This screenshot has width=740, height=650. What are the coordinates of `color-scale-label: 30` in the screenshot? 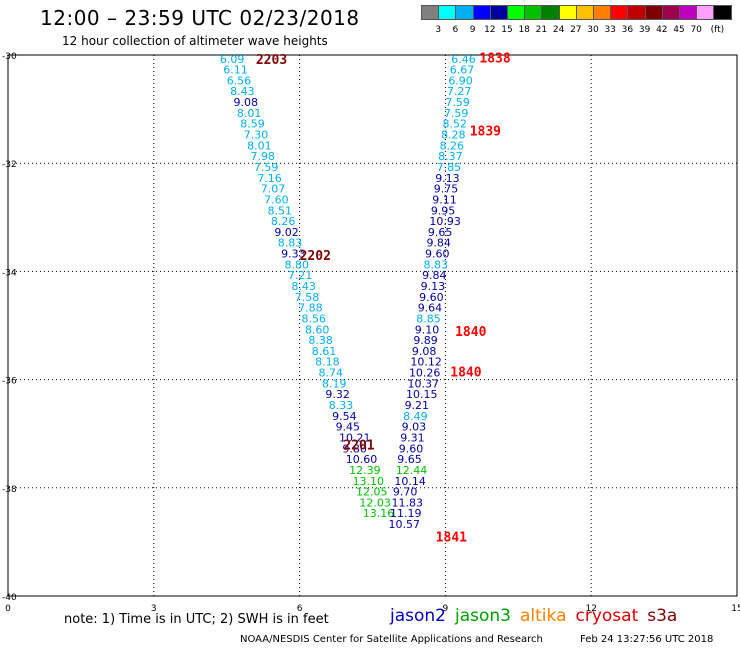 It's located at (593, 30).